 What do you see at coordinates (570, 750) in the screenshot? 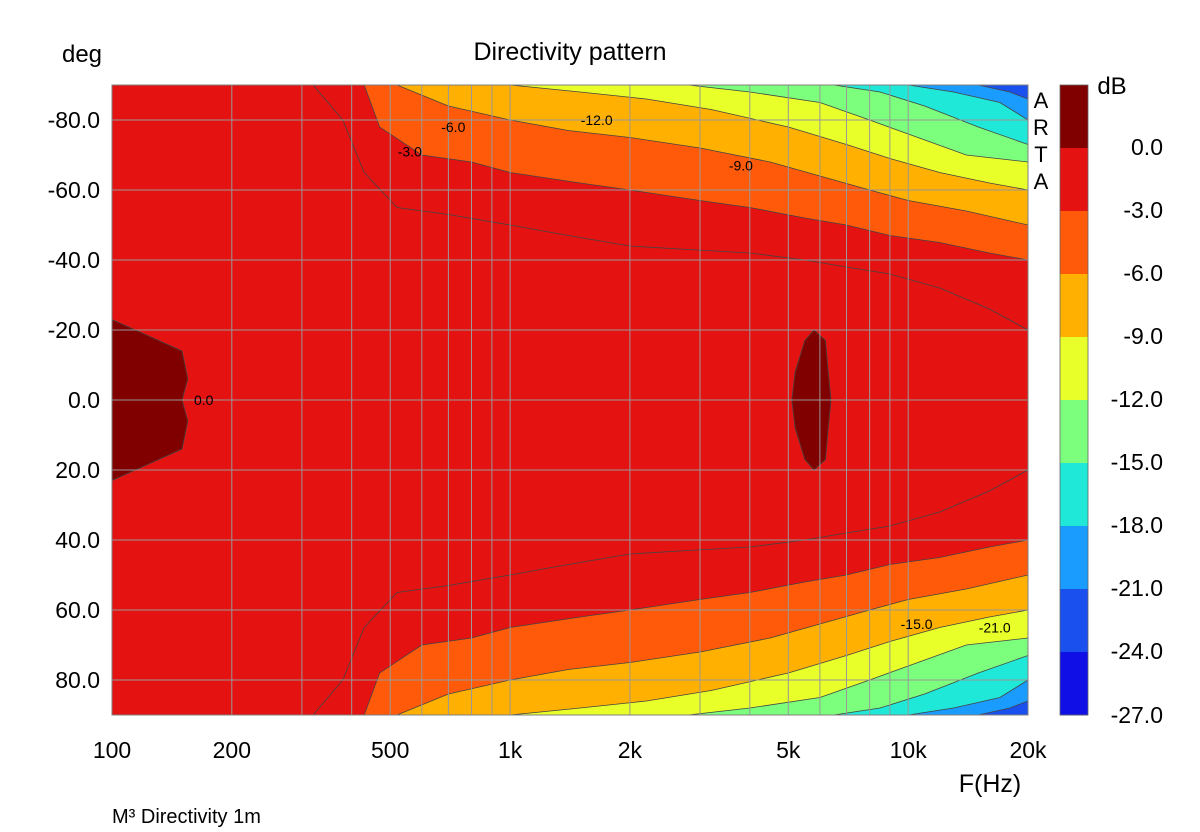
I see `x-axis-ticks: 100 200 500 1k 2k 5k 10k 20k` at bounding box center [570, 750].